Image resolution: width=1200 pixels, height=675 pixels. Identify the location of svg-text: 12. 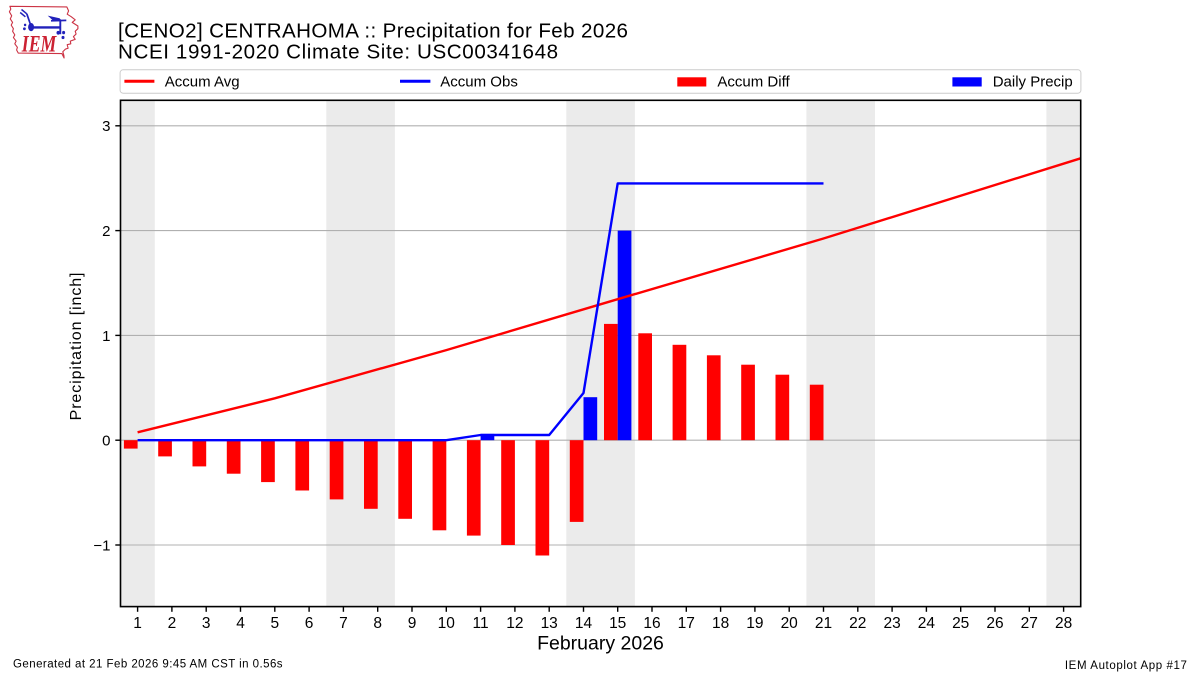
(514, 623).